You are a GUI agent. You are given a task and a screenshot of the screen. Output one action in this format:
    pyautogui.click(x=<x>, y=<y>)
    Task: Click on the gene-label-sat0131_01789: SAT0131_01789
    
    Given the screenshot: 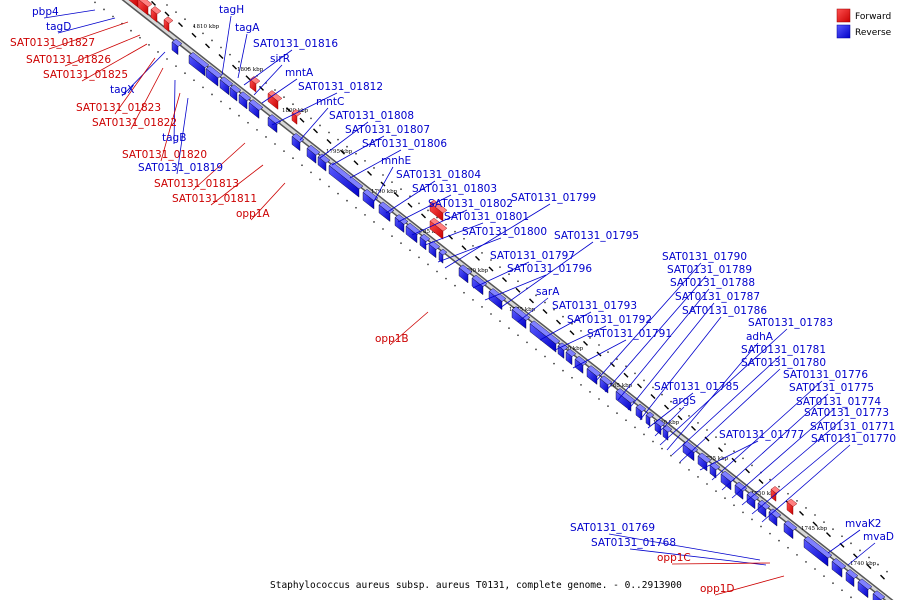 What is the action you would take?
    pyautogui.click(x=709, y=270)
    